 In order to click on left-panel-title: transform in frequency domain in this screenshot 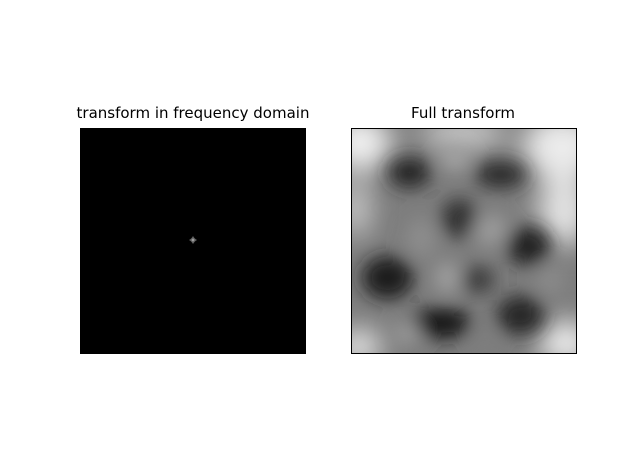, I will do `click(193, 113)`.